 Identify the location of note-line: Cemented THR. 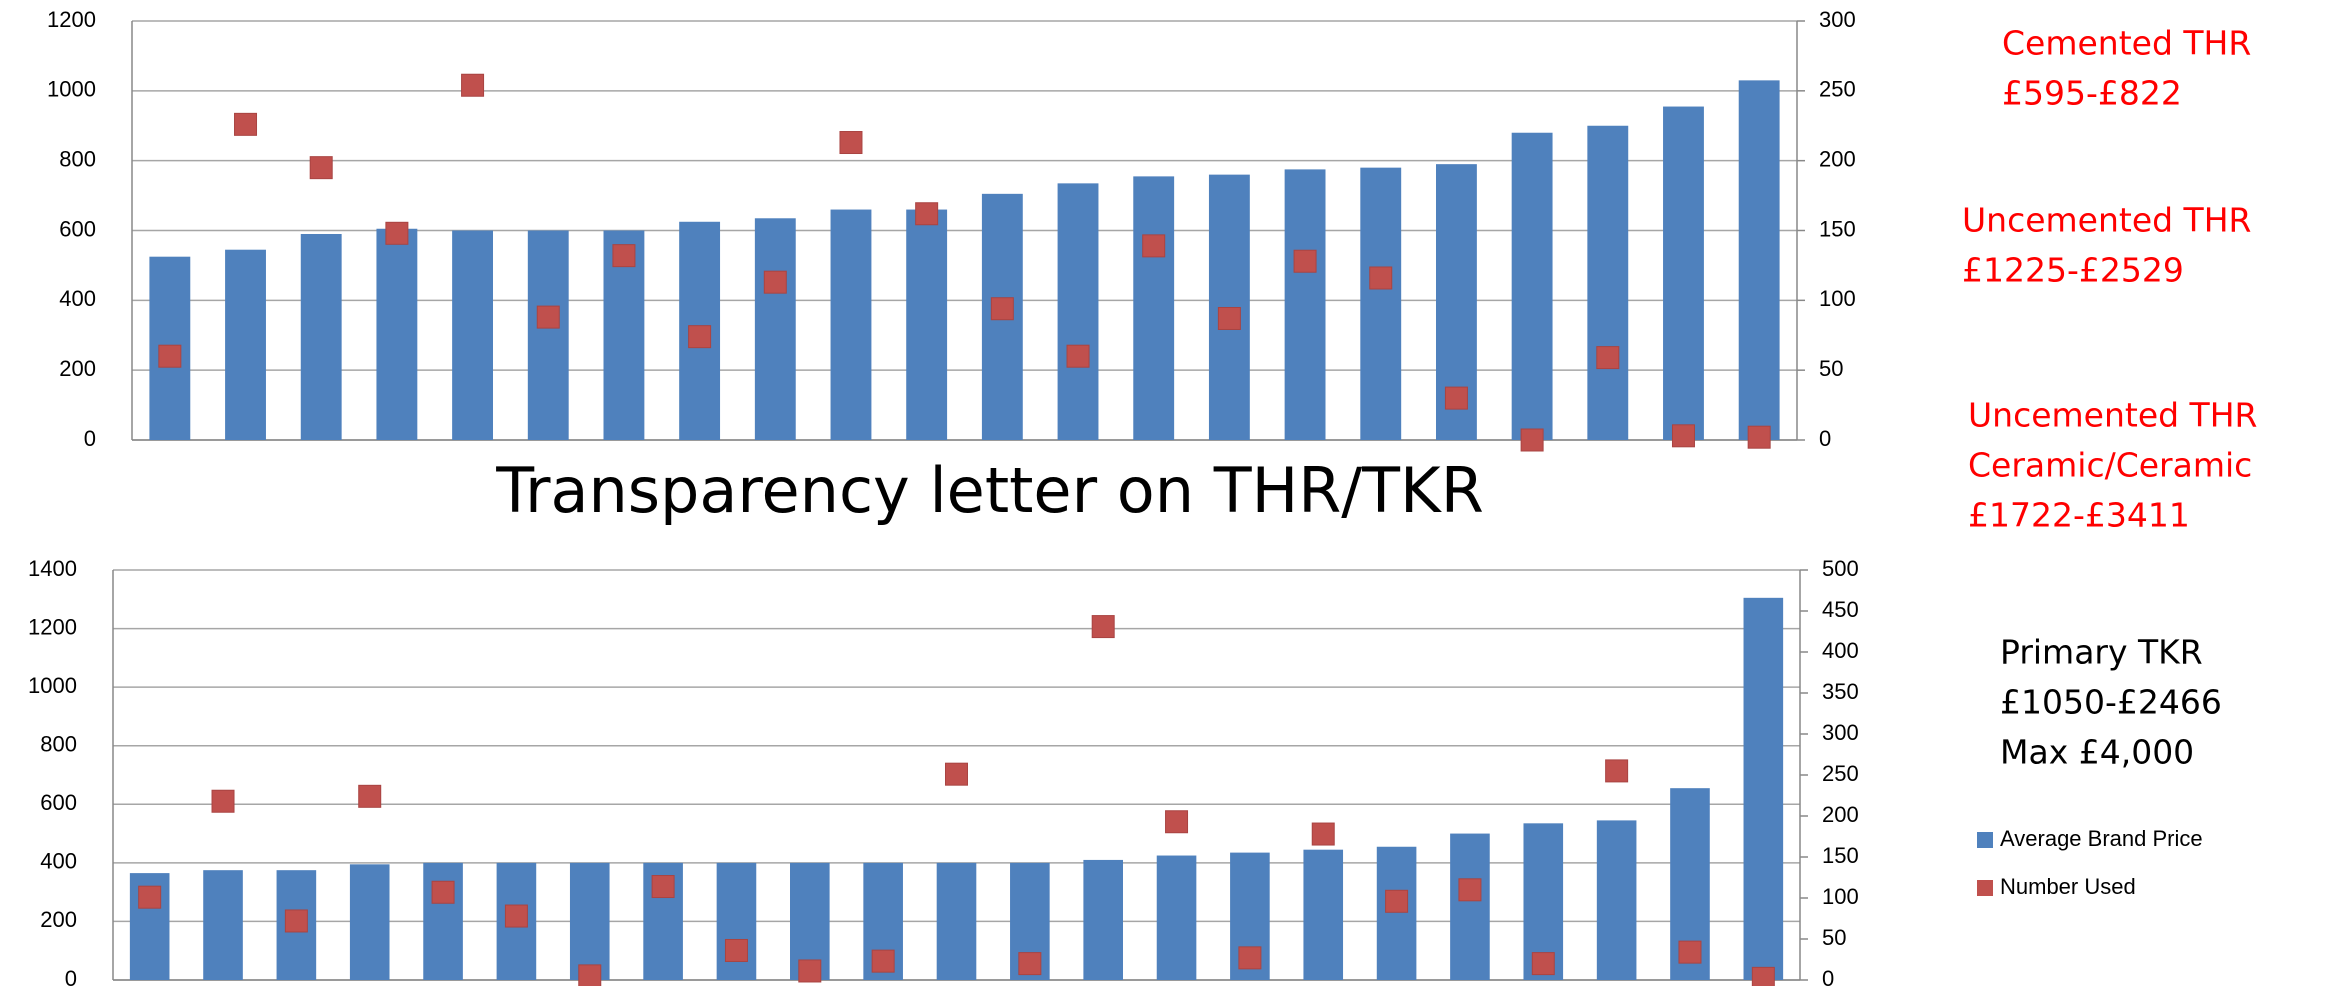
(2126, 43).